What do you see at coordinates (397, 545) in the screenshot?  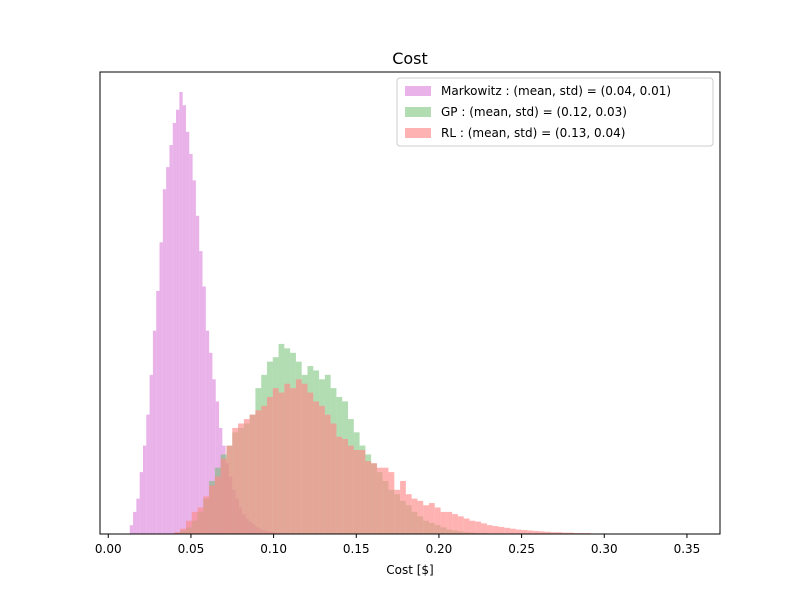 I see `x-axis-ticks: 0.00 0.05 0.10 0.15 0.20 0.25 0.30 0.35` at bounding box center [397, 545].